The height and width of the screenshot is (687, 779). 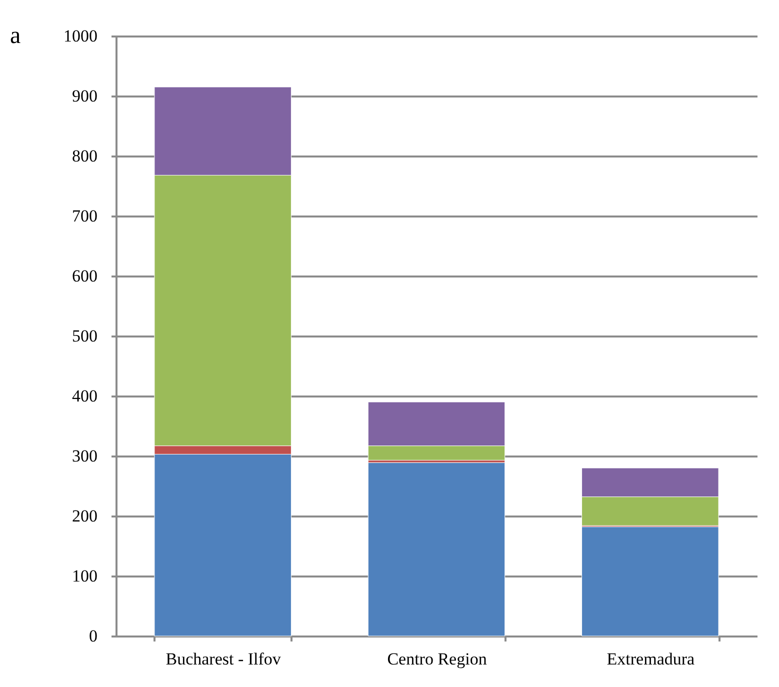 What do you see at coordinates (85, 216) in the screenshot?
I see `y-tick-label: 700` at bounding box center [85, 216].